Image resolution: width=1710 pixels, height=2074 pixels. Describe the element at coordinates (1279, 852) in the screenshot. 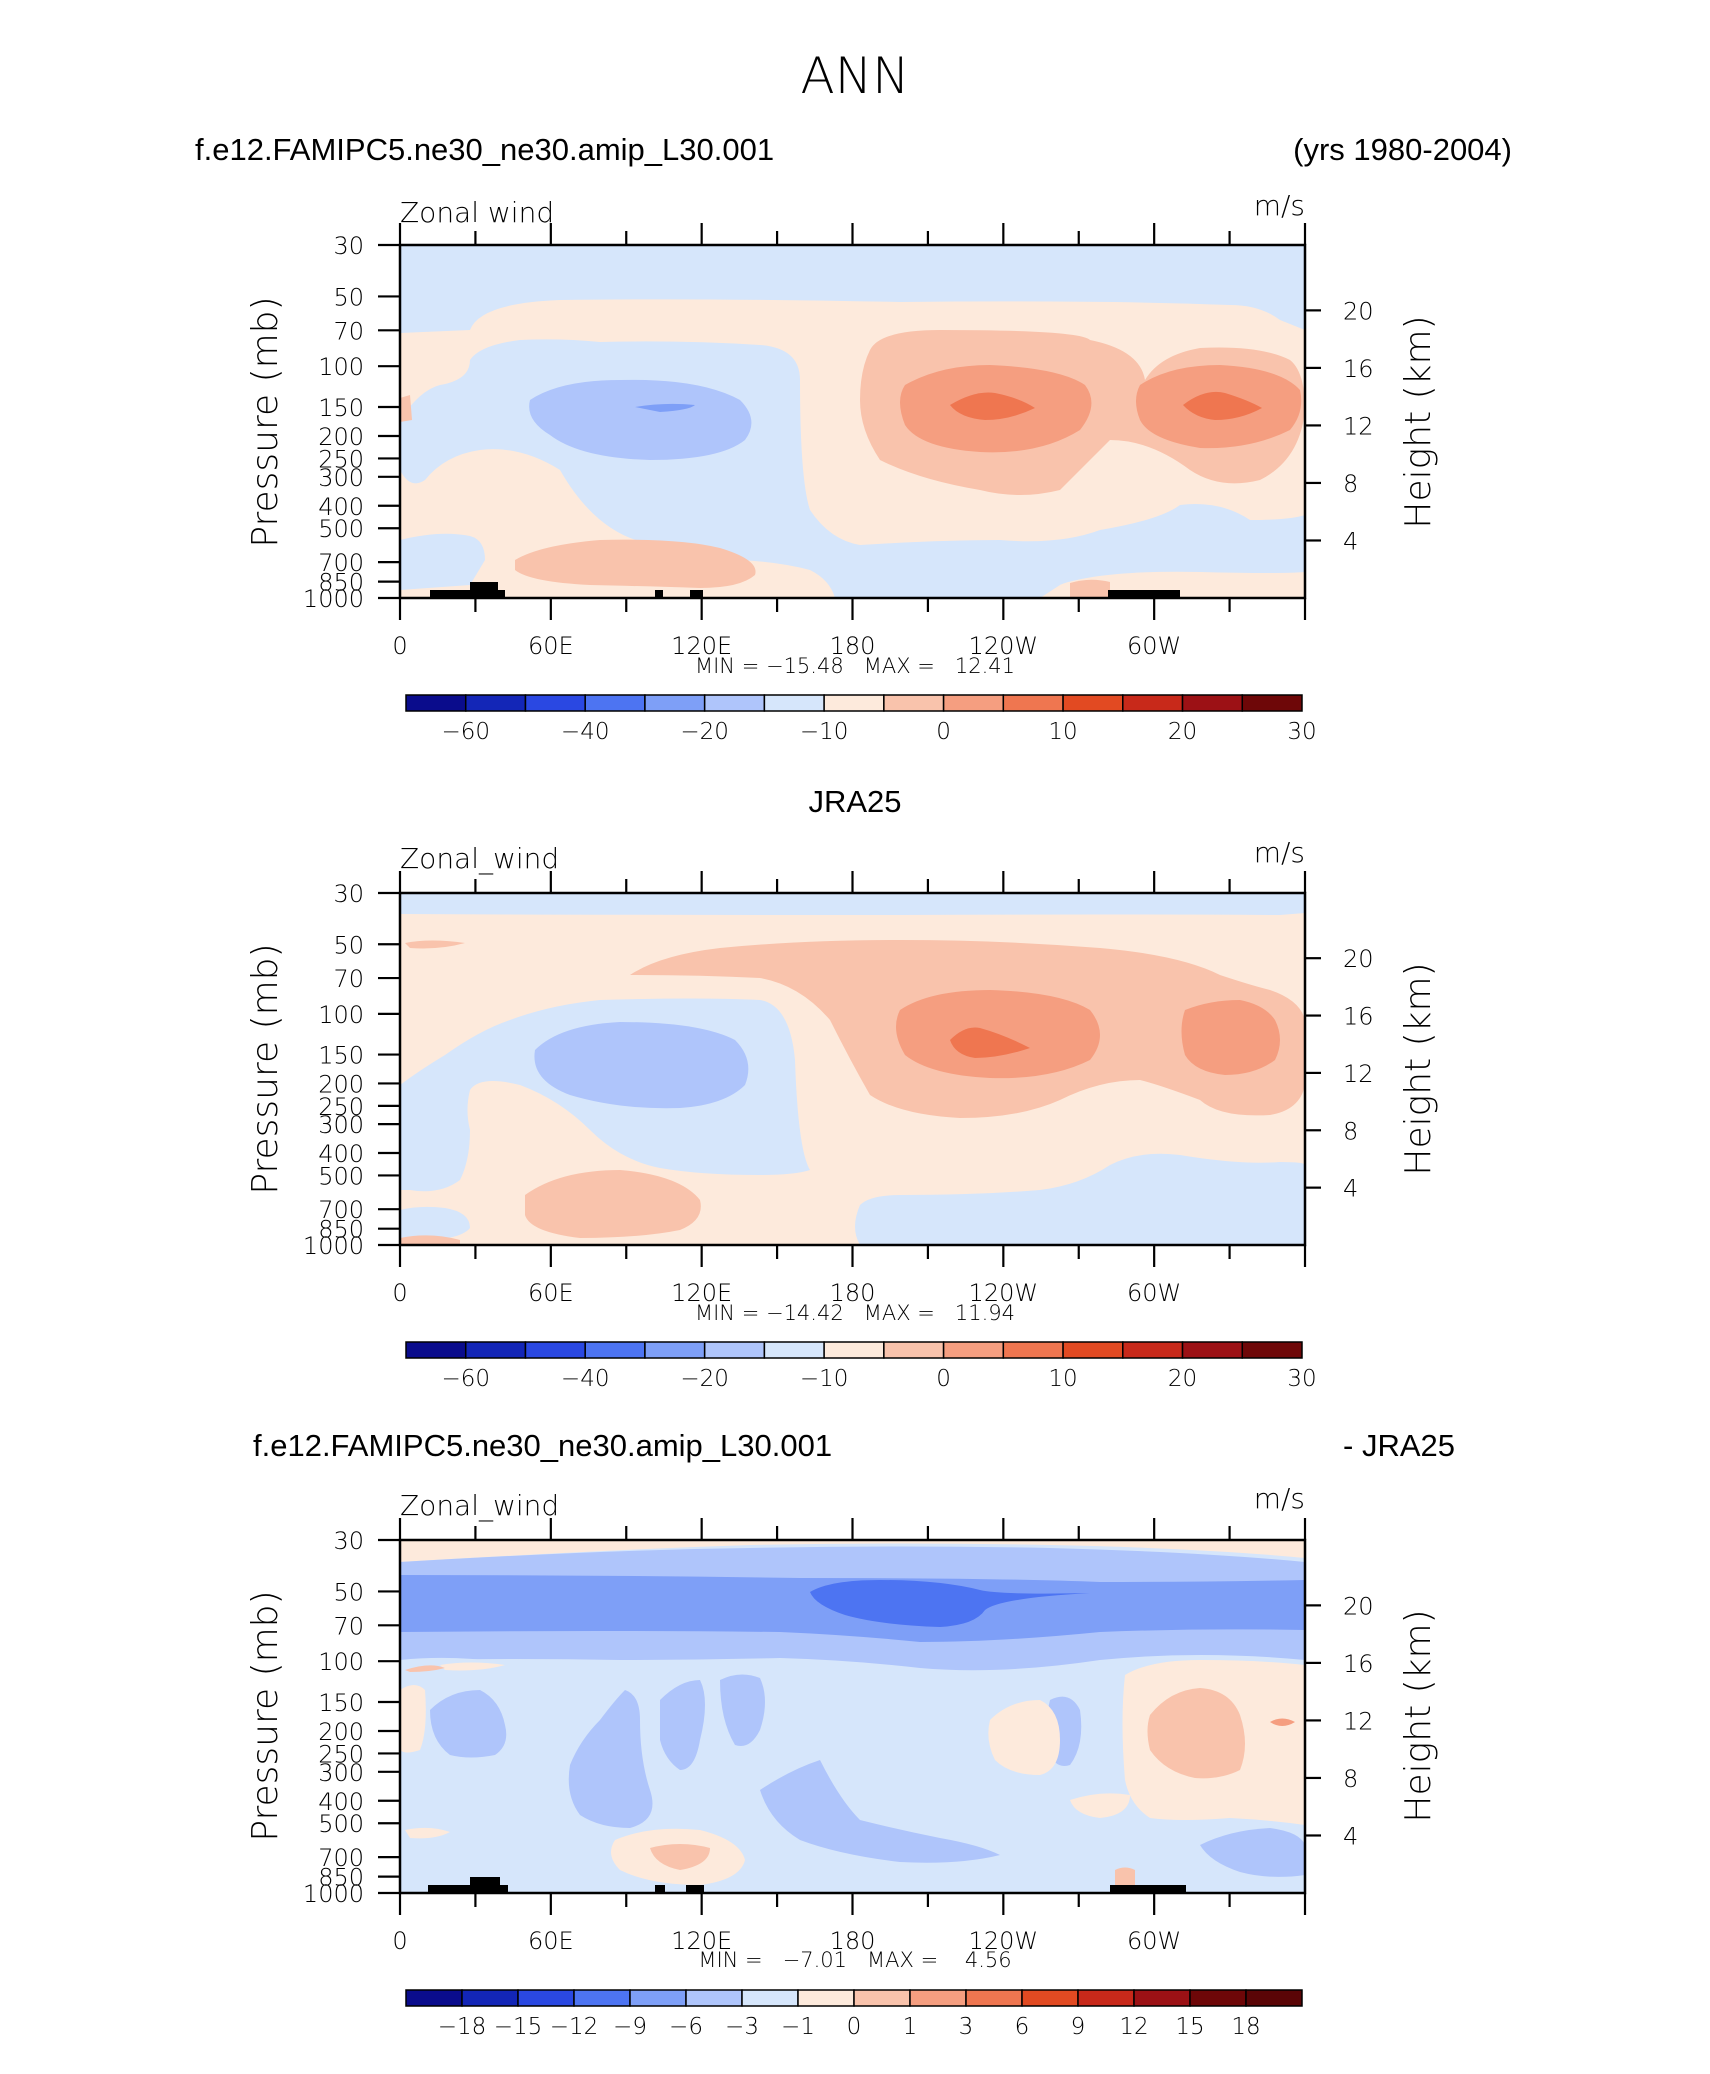

I see `units-label: m/s` at that location.